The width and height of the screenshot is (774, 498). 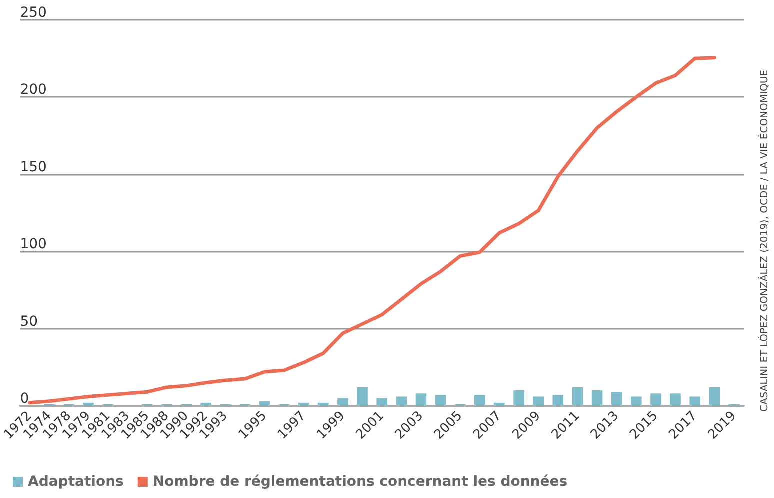 I want to click on y-tick-label: 150, so click(x=33, y=167).